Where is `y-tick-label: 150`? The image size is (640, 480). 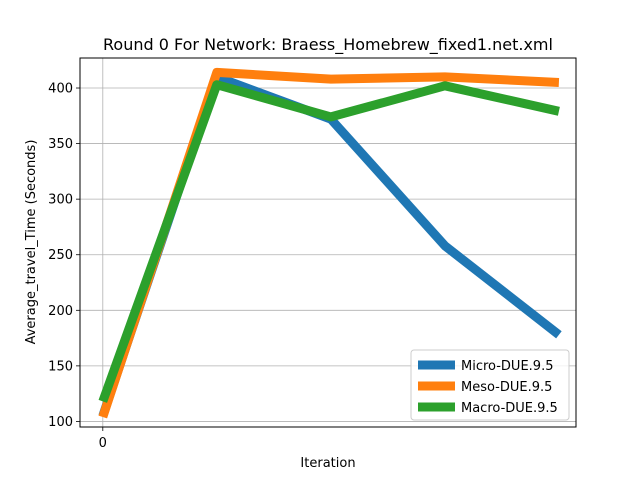 y-tick-label: 150 is located at coordinates (60, 366).